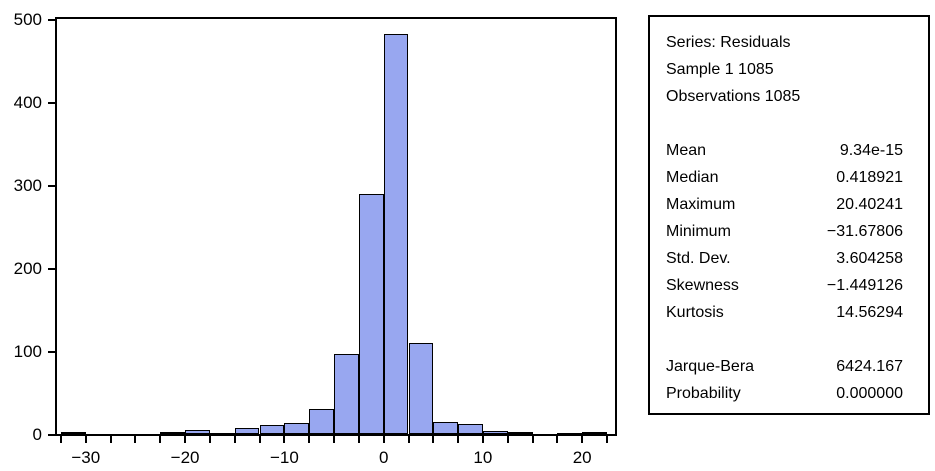 The height and width of the screenshot is (471, 935). Describe the element at coordinates (784, 177) in the screenshot. I see `stats-row: Median 0.418921` at that location.